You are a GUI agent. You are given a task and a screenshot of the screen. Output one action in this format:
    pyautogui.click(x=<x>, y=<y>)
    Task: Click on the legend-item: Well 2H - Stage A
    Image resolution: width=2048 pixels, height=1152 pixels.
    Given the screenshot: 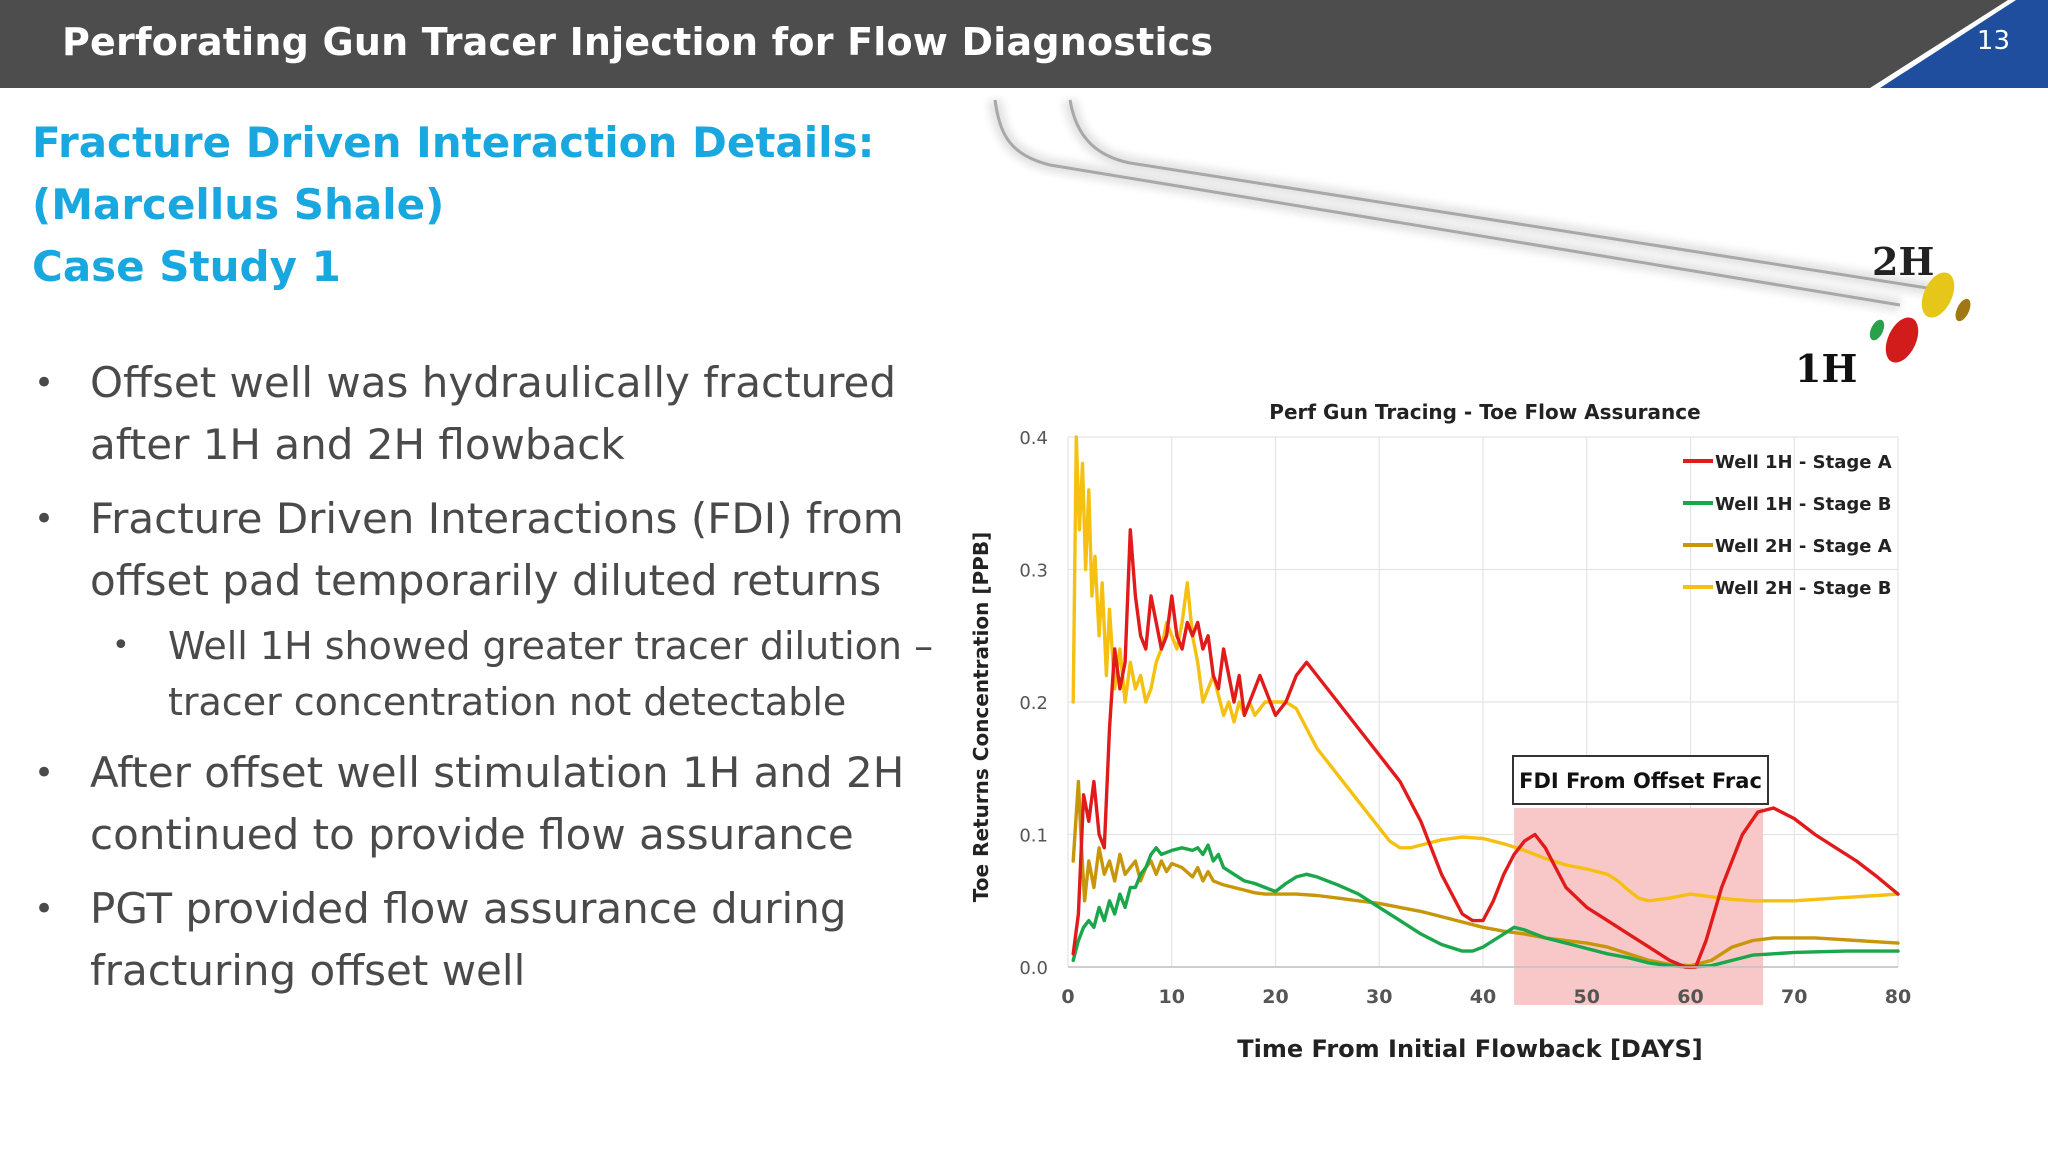 What is the action you would take?
    pyautogui.click(x=1787, y=546)
    